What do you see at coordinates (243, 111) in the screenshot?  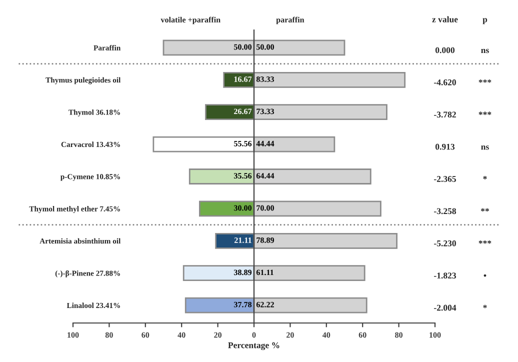 I see `data-label: 26.67` at bounding box center [243, 111].